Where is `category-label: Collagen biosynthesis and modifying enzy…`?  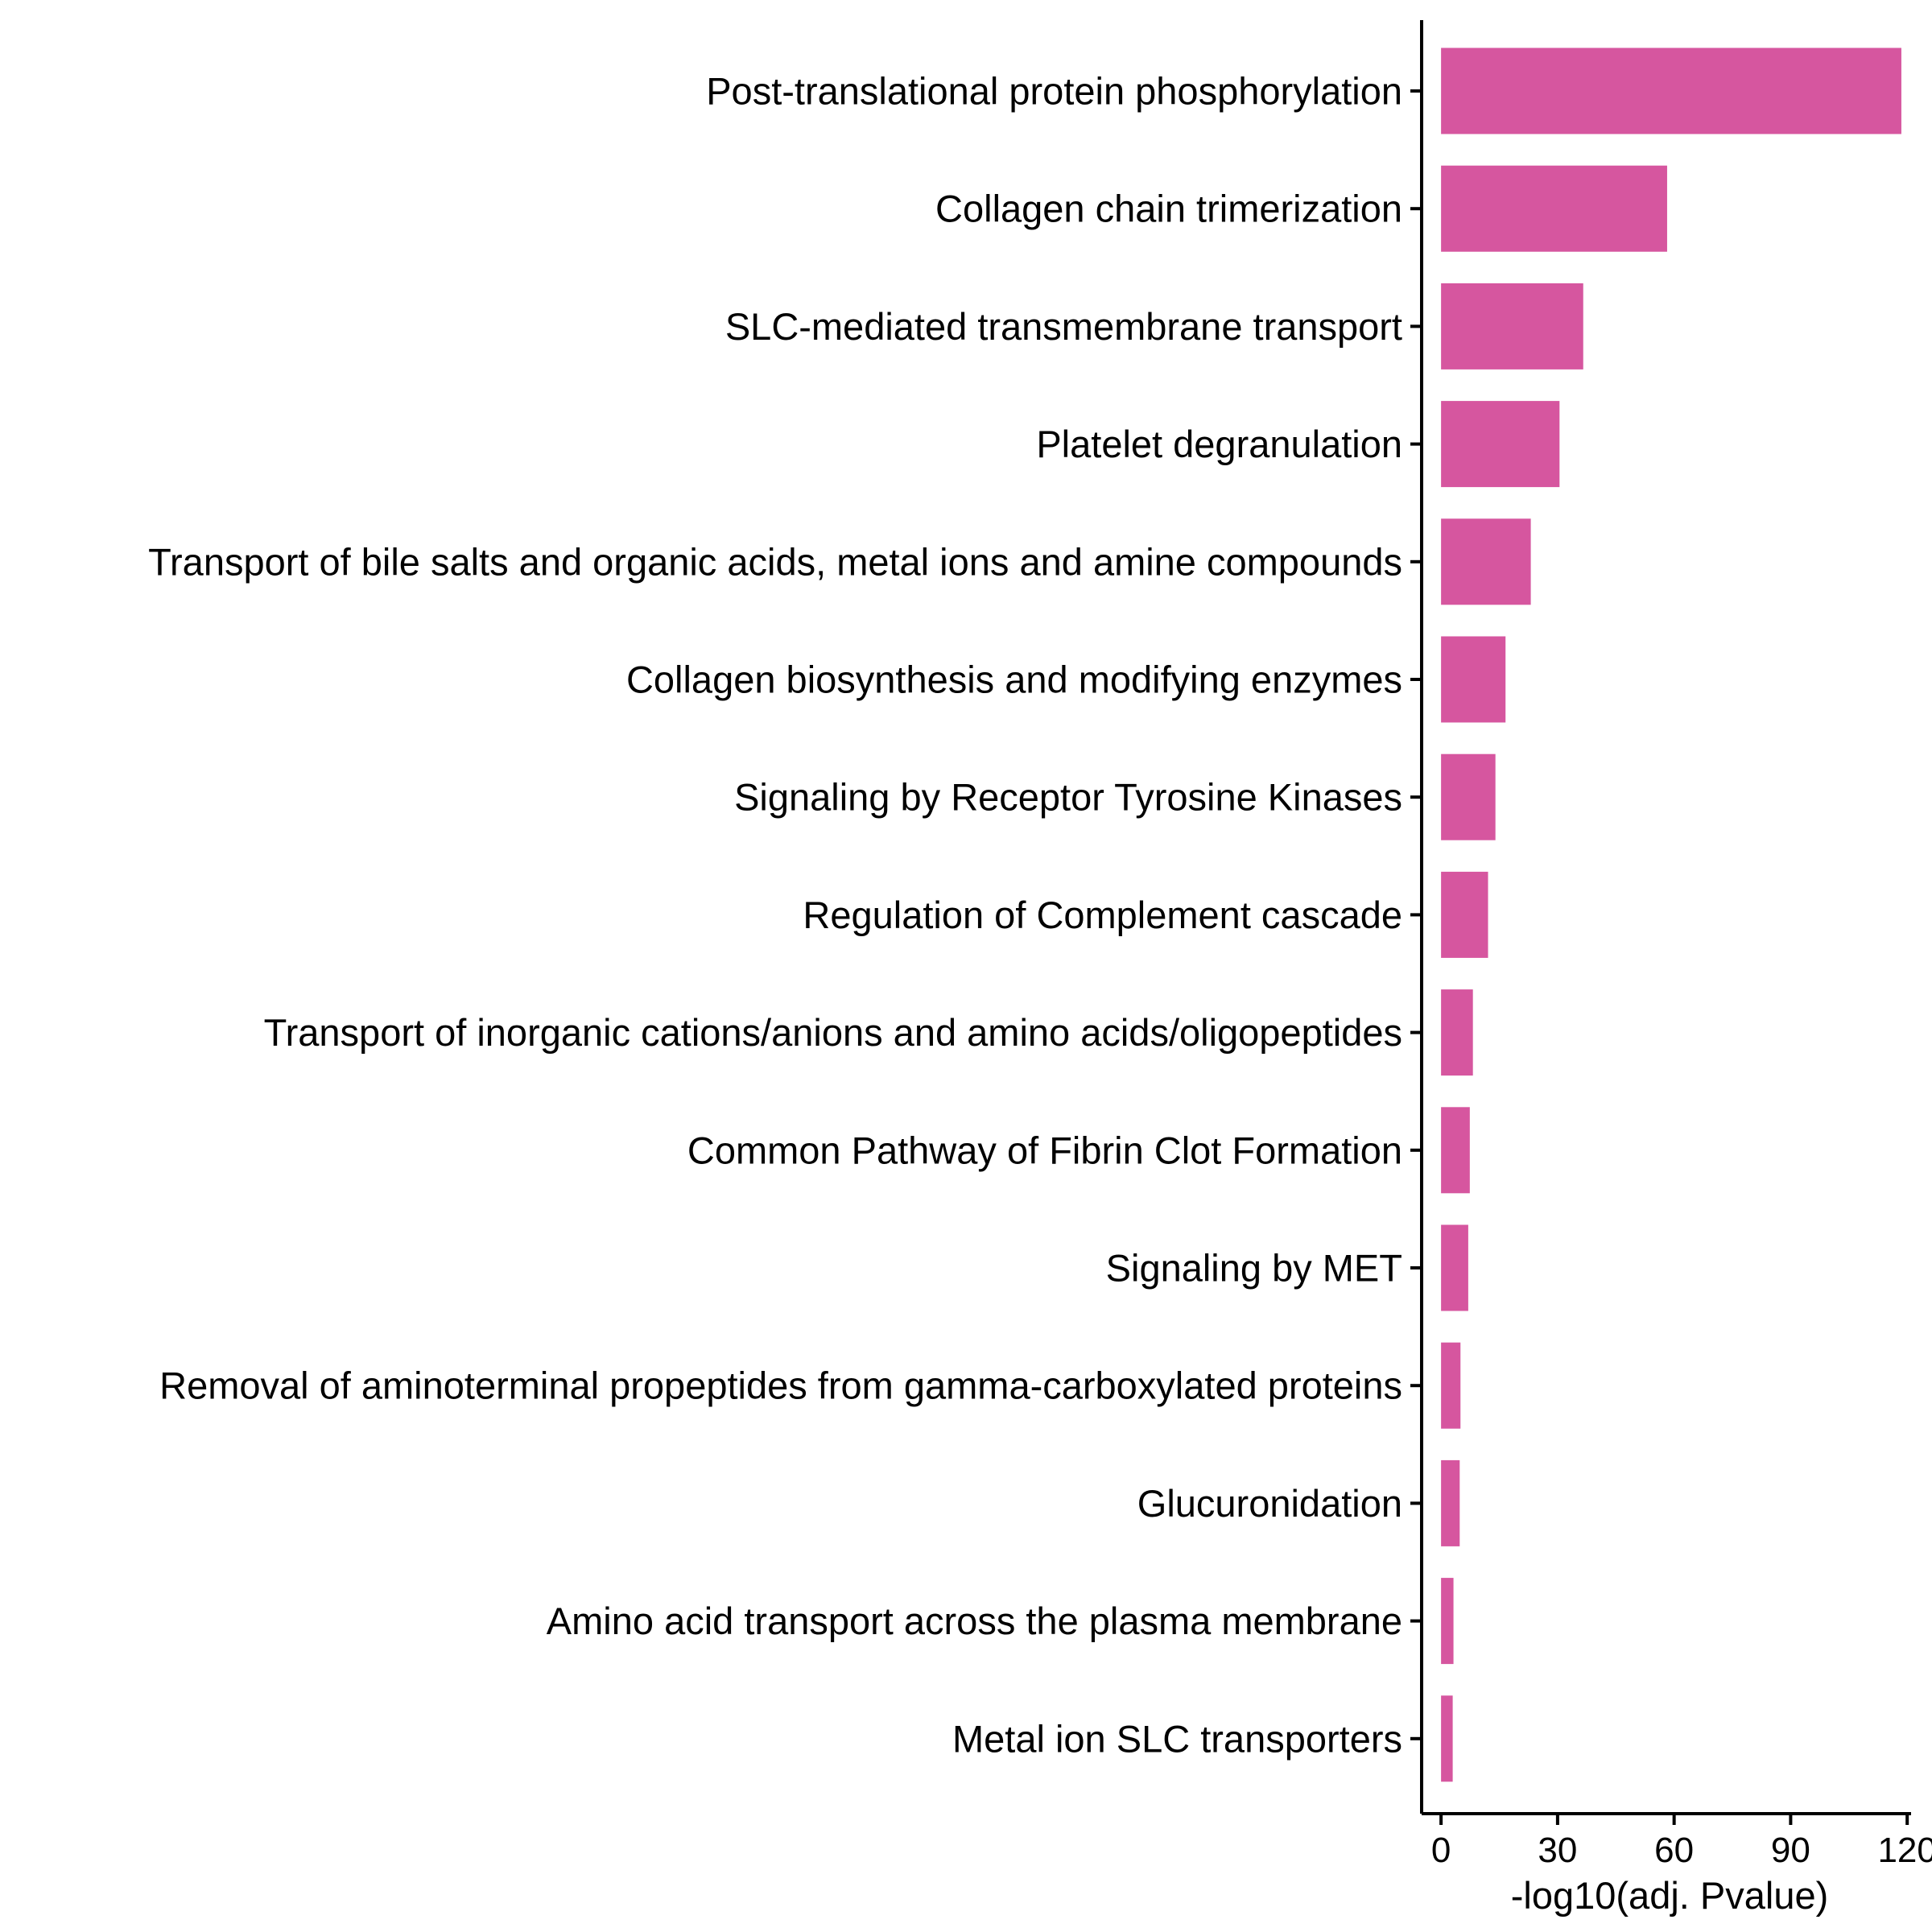
category-label: Collagen biosynthesis and modifying enzy… is located at coordinates (1014, 679).